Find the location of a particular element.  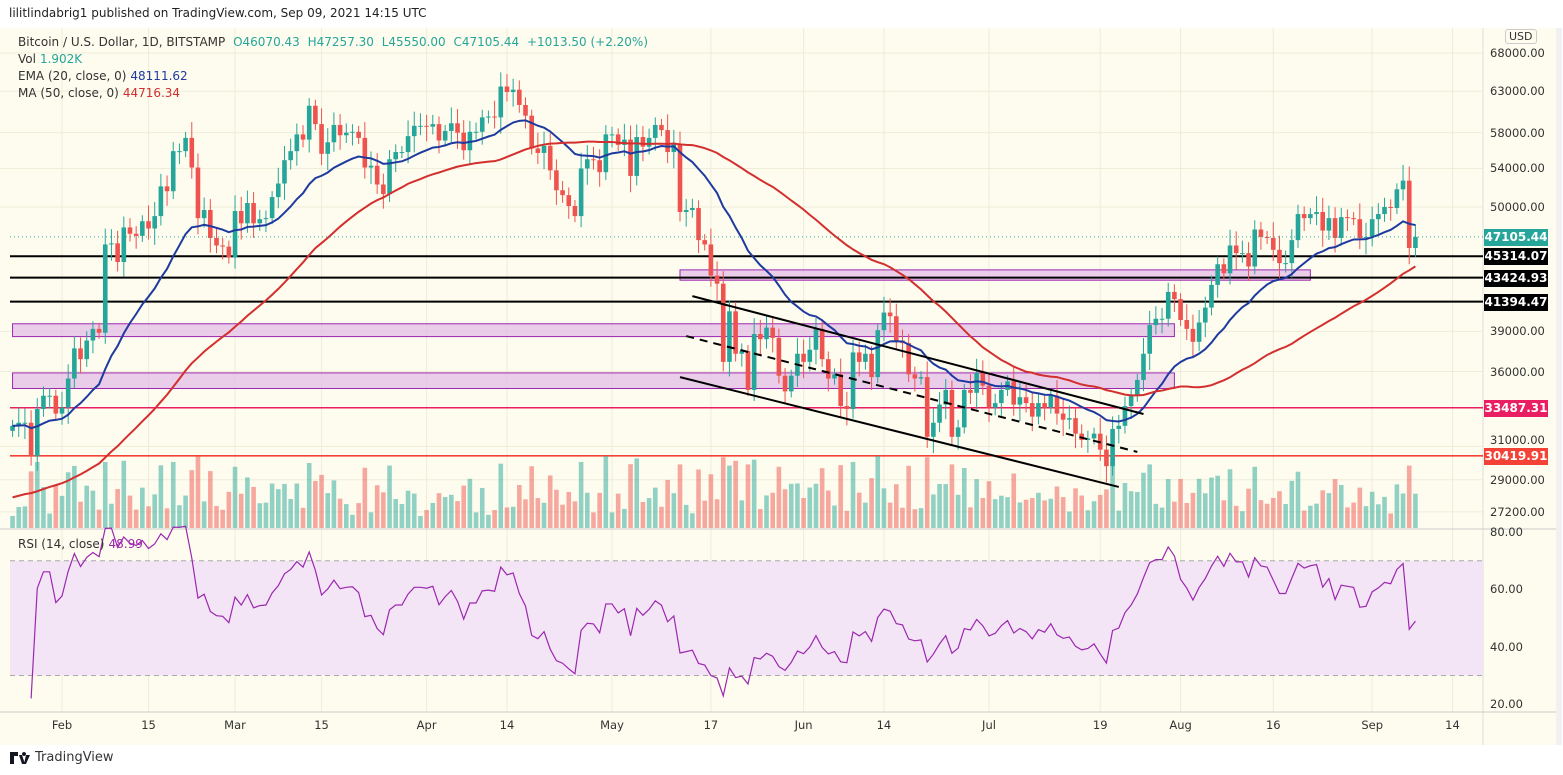

level-price-badge: 41394.47 is located at coordinates (1516, 302).